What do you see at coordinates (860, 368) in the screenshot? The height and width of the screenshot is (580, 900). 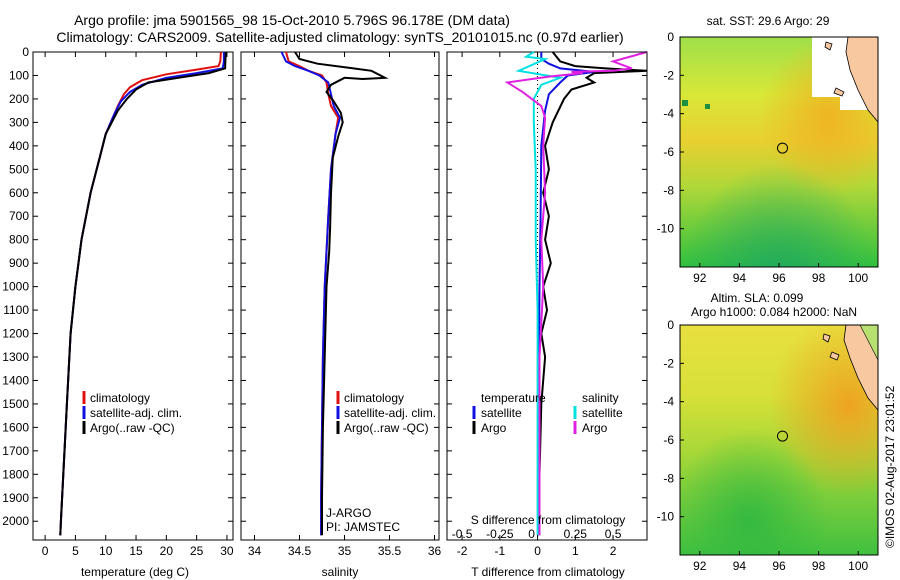 I see `sla-land` at bounding box center [860, 368].